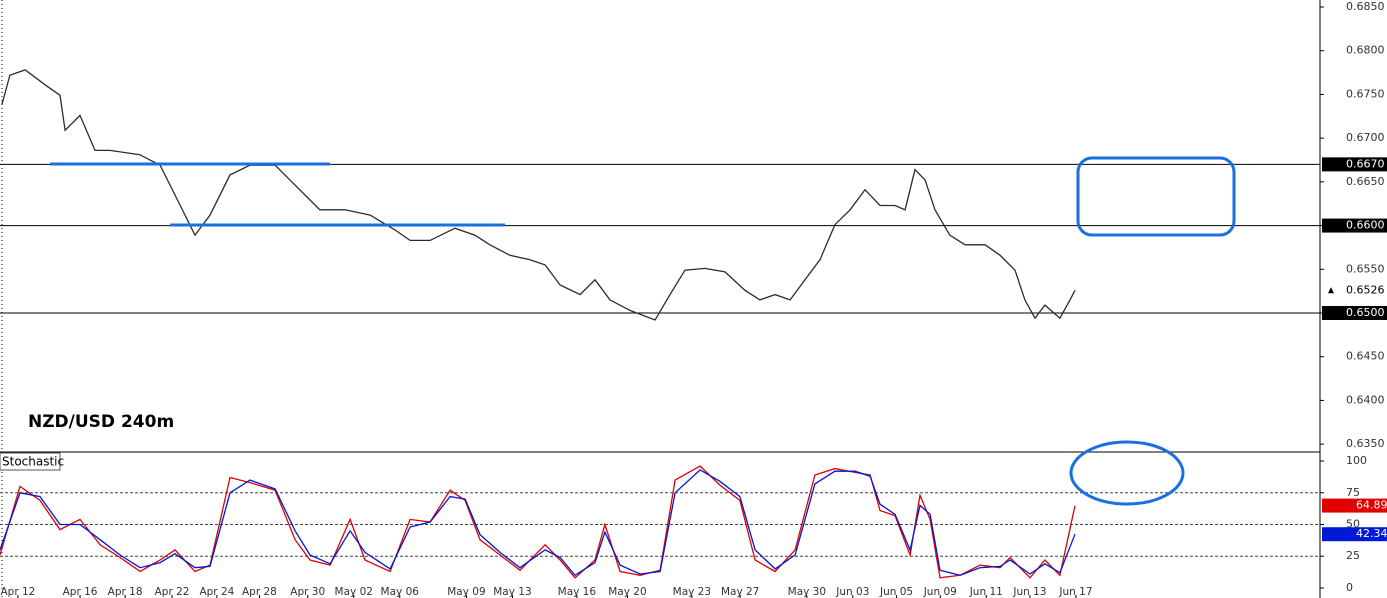 The height and width of the screenshot is (598, 1387). Describe the element at coordinates (512, 592) in the screenshot. I see `x-tick-label: May 13` at that location.